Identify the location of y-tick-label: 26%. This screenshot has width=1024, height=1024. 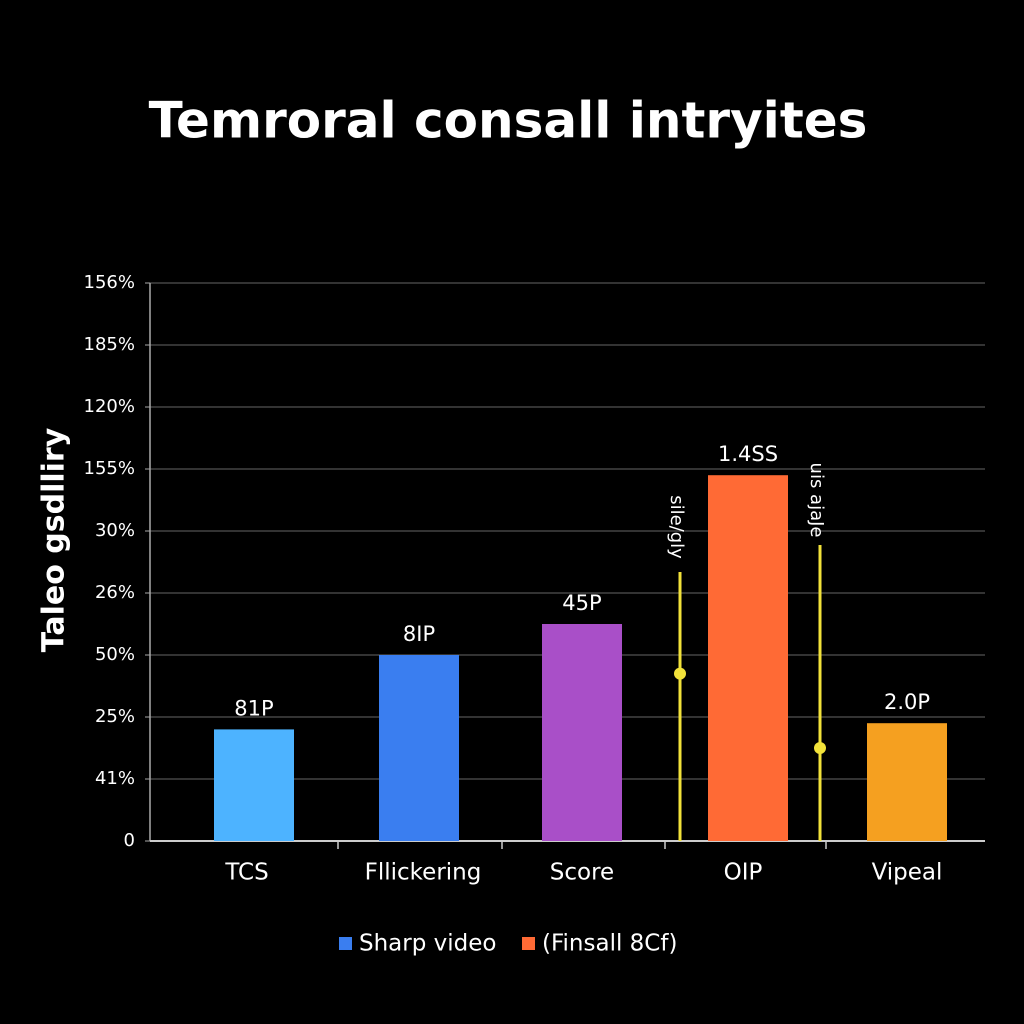
(115, 592).